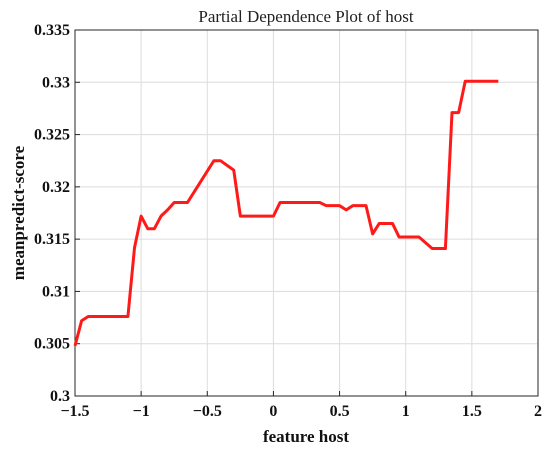 The width and height of the screenshot is (550, 450). Describe the element at coordinates (52, 30) in the screenshot. I see `y-tick-label: 0.335` at that location.